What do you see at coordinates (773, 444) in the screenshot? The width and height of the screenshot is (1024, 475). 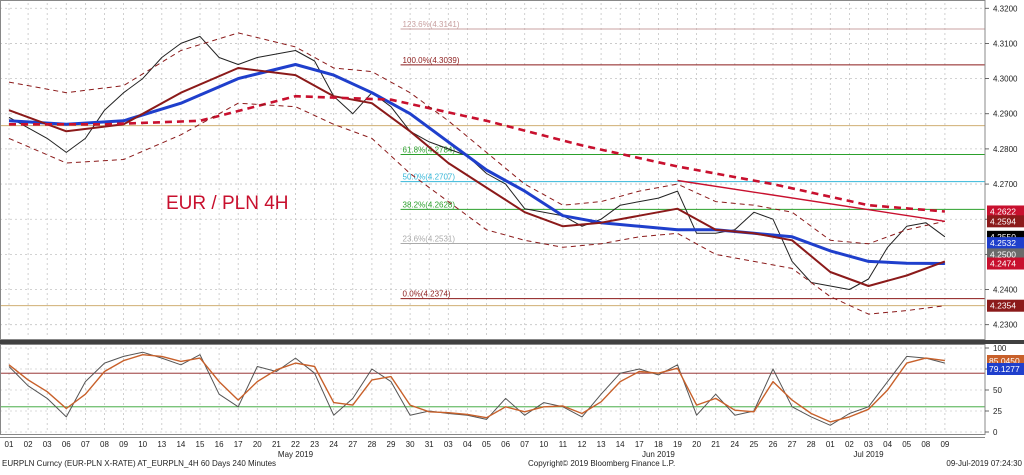 I see `x-tick-label: 26` at bounding box center [773, 444].